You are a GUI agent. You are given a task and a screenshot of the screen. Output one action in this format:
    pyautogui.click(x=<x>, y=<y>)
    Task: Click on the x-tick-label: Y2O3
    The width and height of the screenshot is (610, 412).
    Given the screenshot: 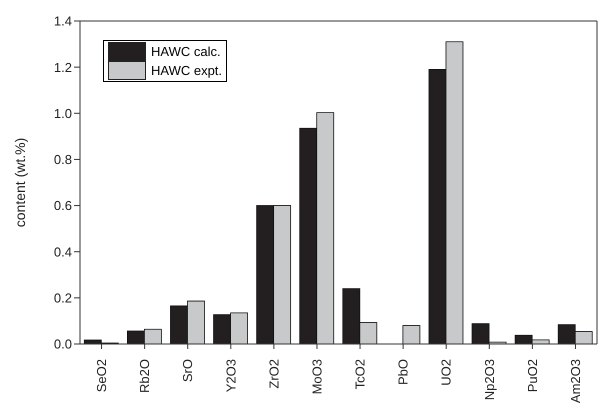 What is the action you would take?
    pyautogui.click(x=230, y=375)
    